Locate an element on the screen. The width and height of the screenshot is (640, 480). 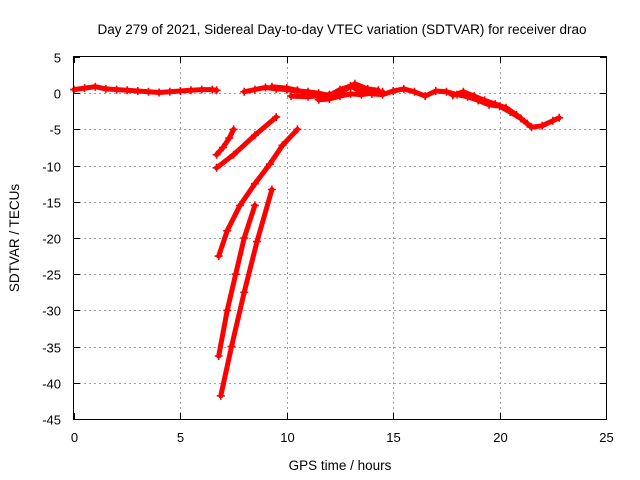
x-tick-label: 5 is located at coordinates (180, 437).